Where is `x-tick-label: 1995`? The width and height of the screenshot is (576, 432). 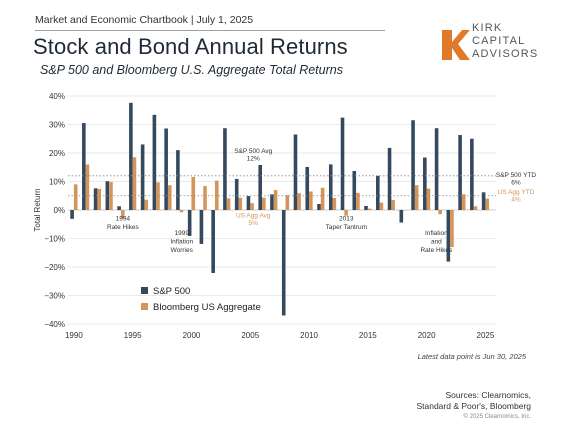
x-tick-label: 1995 is located at coordinates (133, 335).